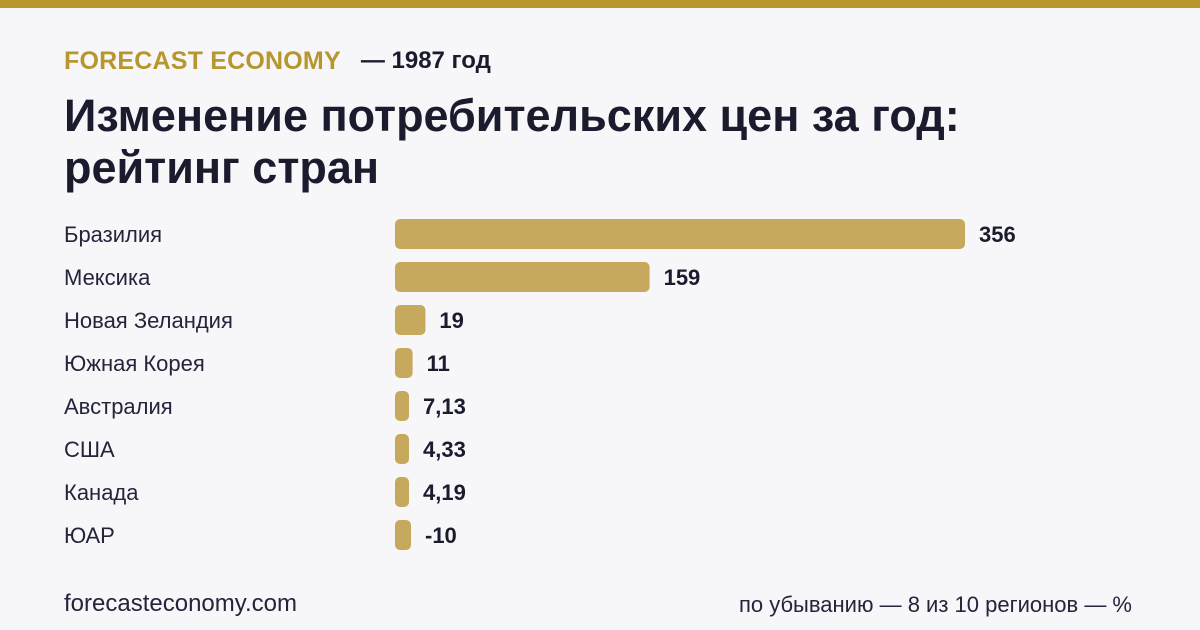 The width and height of the screenshot is (1200, 630). Describe the element at coordinates (451, 320) in the screenshot. I see `value-label: 19` at that location.